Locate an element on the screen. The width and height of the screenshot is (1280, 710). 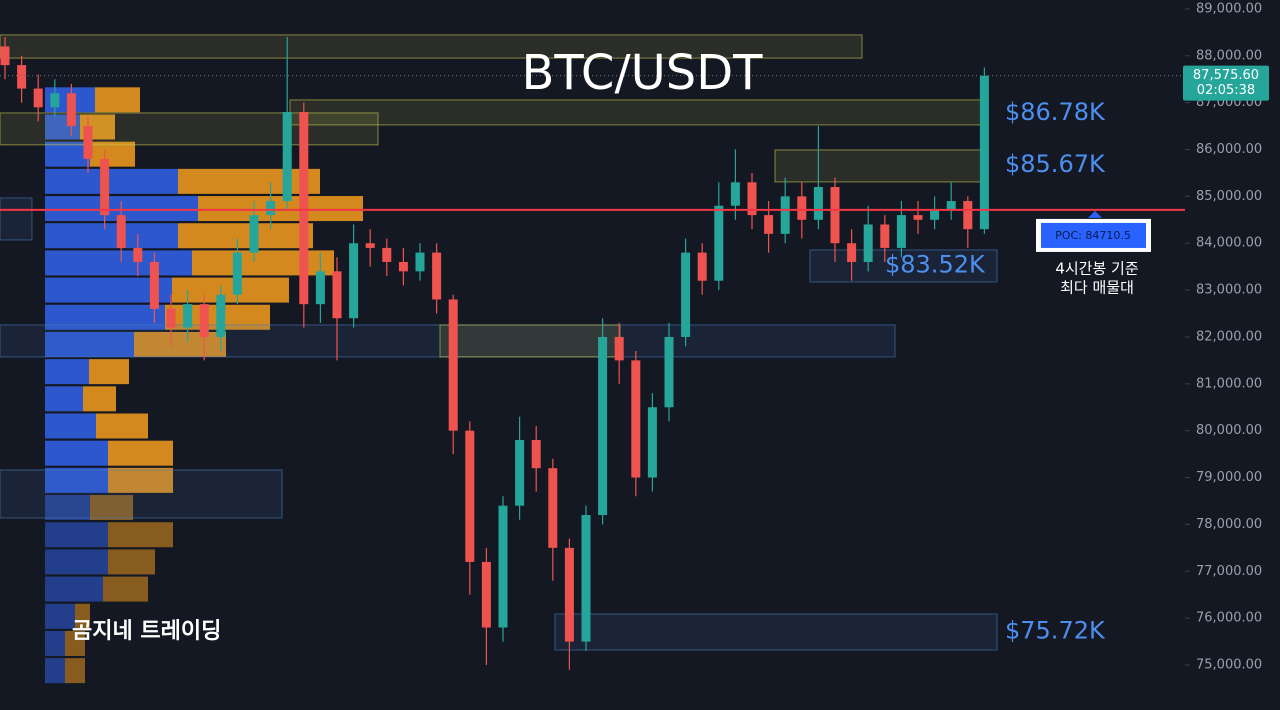
last-price-box is located at coordinates (1226, 83).